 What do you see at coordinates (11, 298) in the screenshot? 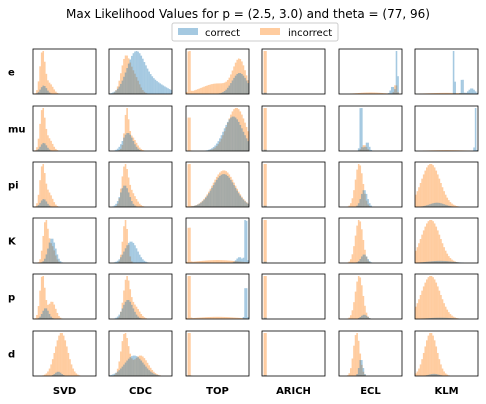
I see `row-label-p: p` at bounding box center [11, 298].